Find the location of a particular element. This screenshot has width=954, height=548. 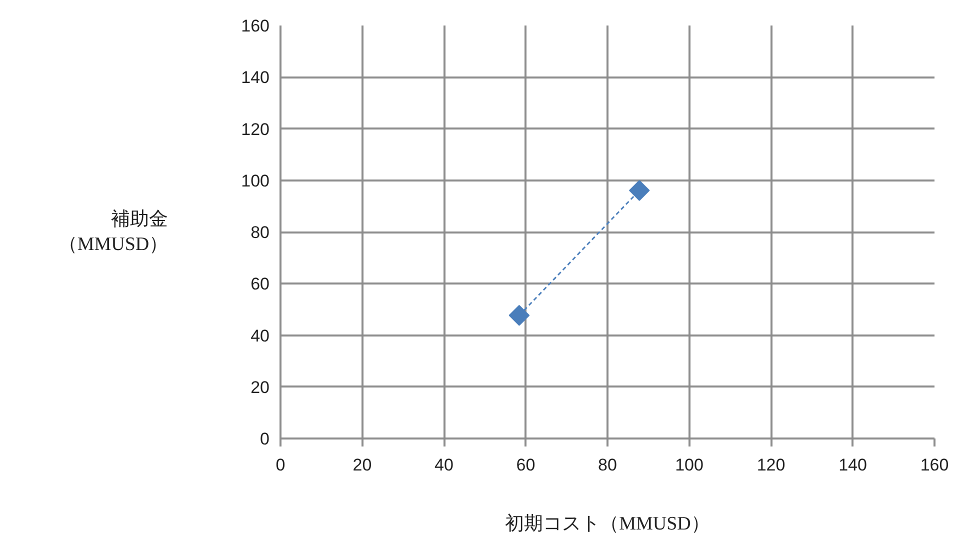

y-tick-label: 80 is located at coordinates (260, 232).